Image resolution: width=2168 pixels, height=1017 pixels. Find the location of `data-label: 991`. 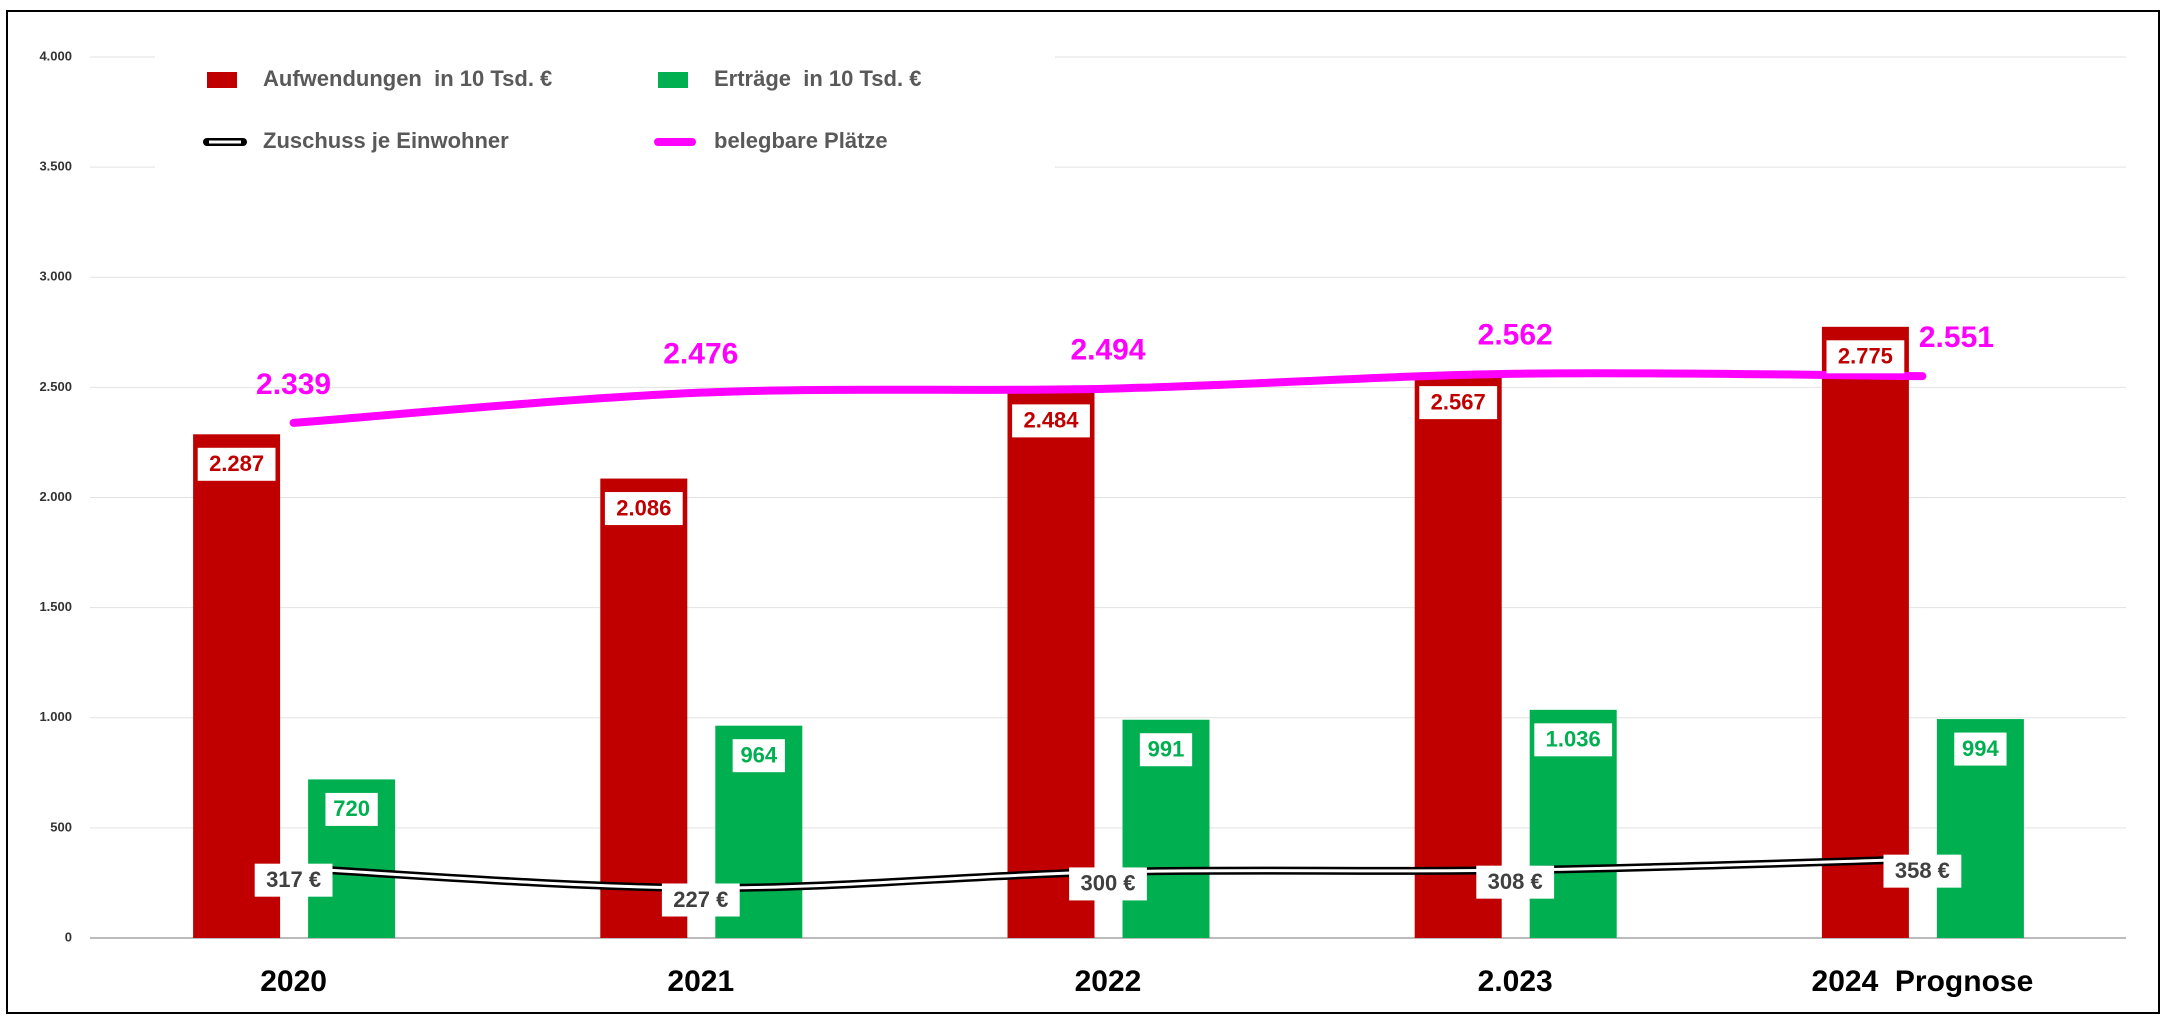

data-label: 991 is located at coordinates (1166, 749).